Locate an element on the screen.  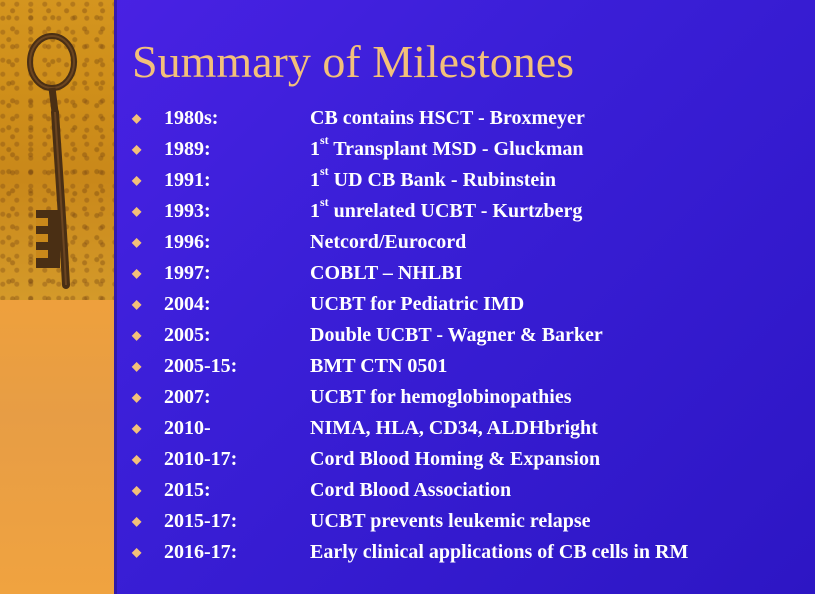
milestone-year: 2015-17: is located at coordinates (201, 521).